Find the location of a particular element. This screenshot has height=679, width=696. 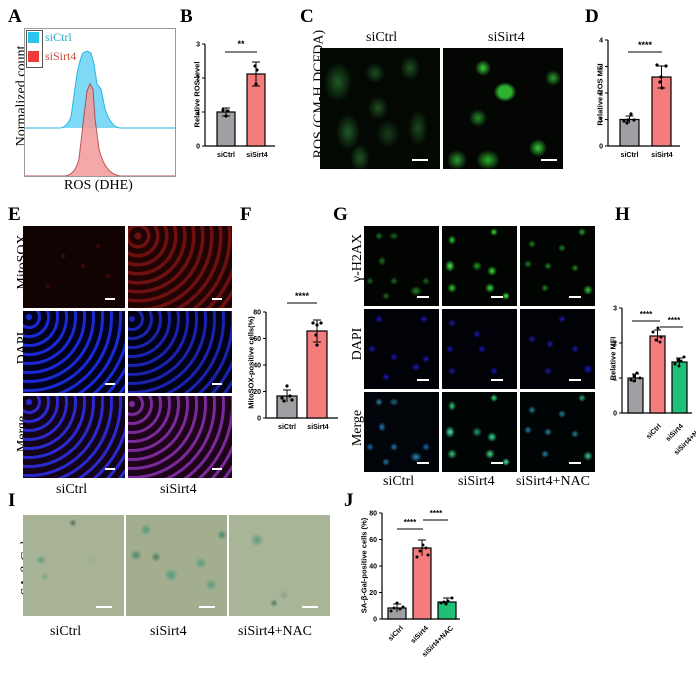

panel-g-col-sisirt4-nac: siSirt4+NAC is located at coordinates (553, 481).